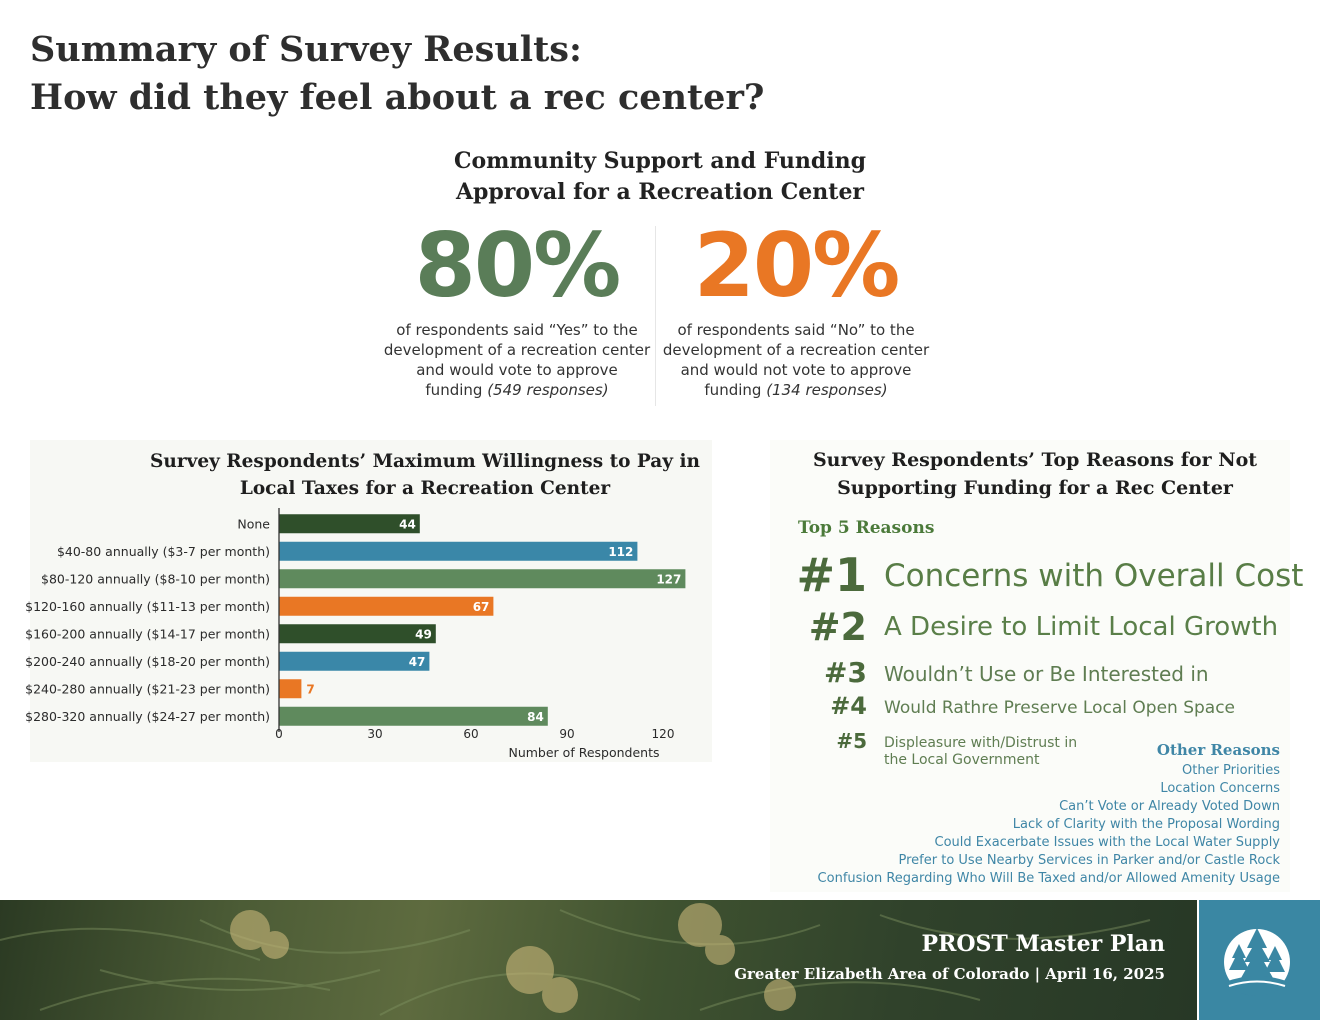  I want to click on reason-rank-1: #1, so click(831, 575).